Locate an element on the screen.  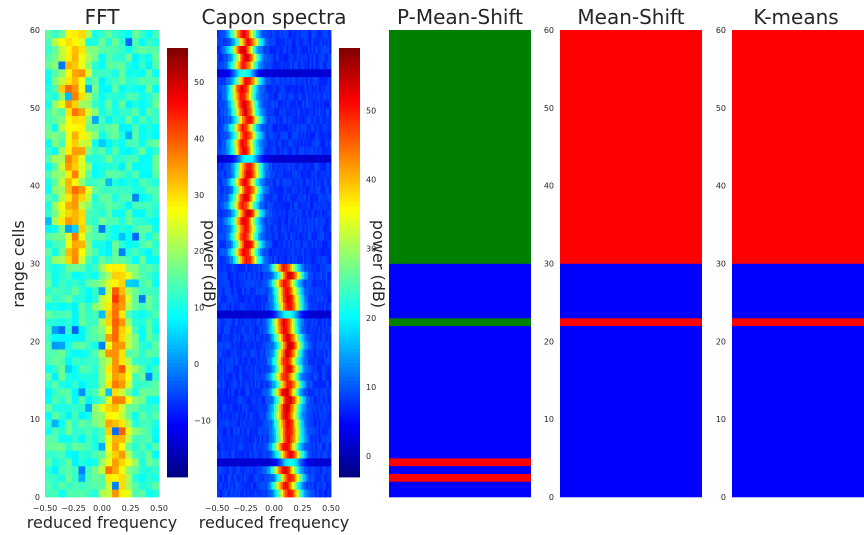
colorbar-tick-label: 0 is located at coordinates (196, 364).